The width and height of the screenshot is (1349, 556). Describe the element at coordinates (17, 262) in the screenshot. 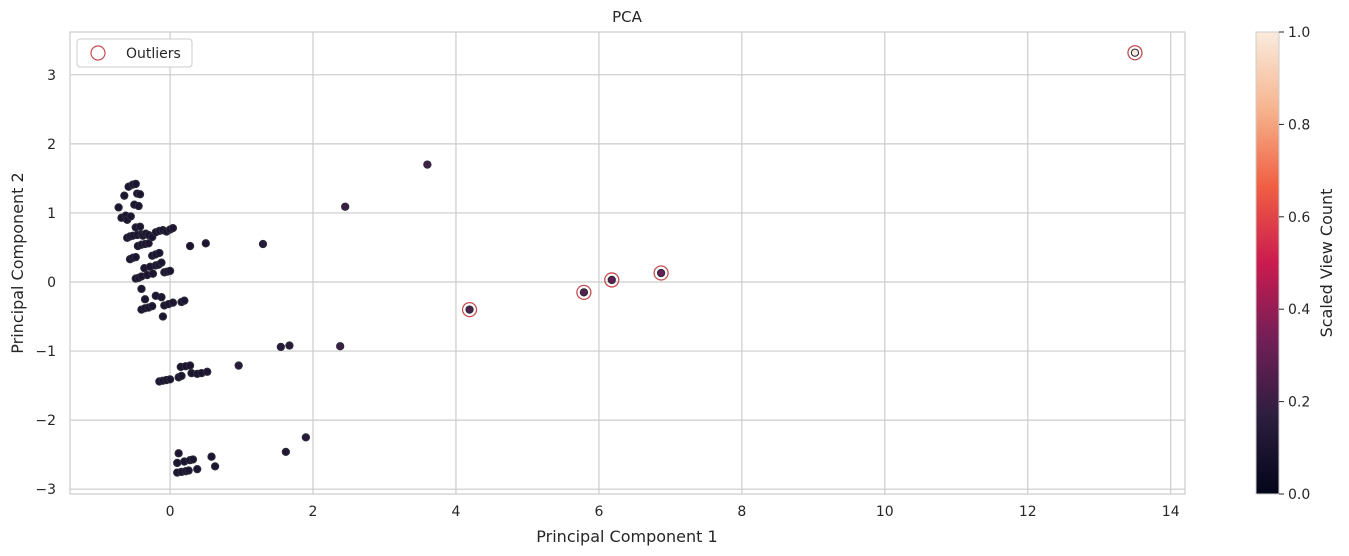

I see `y-axis-label: Principal Component 2` at that location.